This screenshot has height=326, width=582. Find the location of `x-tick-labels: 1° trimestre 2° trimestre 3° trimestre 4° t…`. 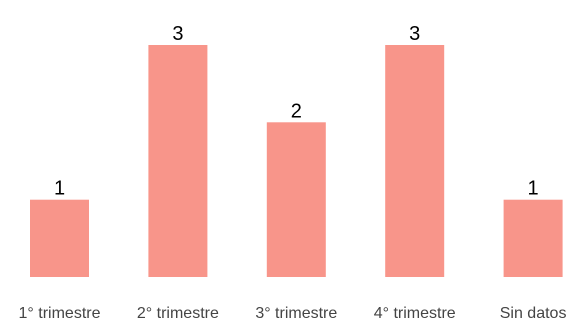

x-tick-labels: 1° trimestre 2° trimestre 3° trimestre 4° t… is located at coordinates (293, 313).